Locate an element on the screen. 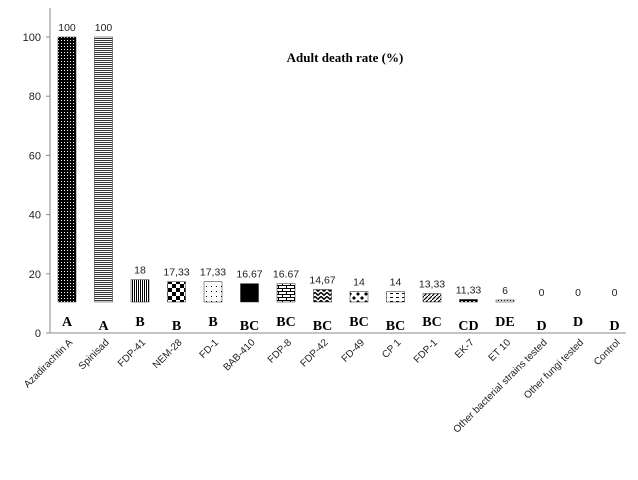 This screenshot has width=638, height=480. value-label: 11,33 is located at coordinates (469, 290).